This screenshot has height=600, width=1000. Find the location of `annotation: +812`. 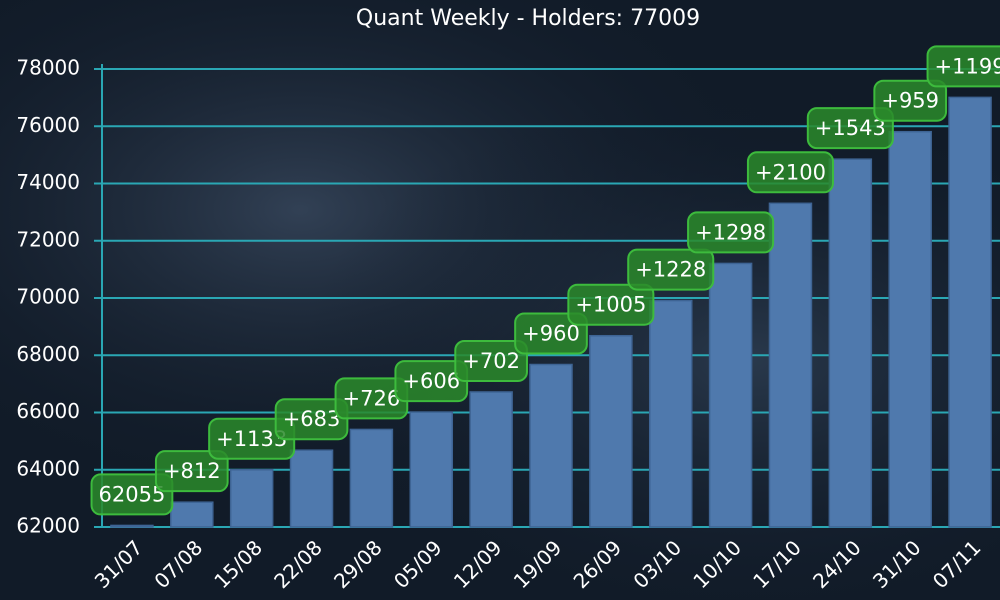

annotation: +812 is located at coordinates (192, 471).